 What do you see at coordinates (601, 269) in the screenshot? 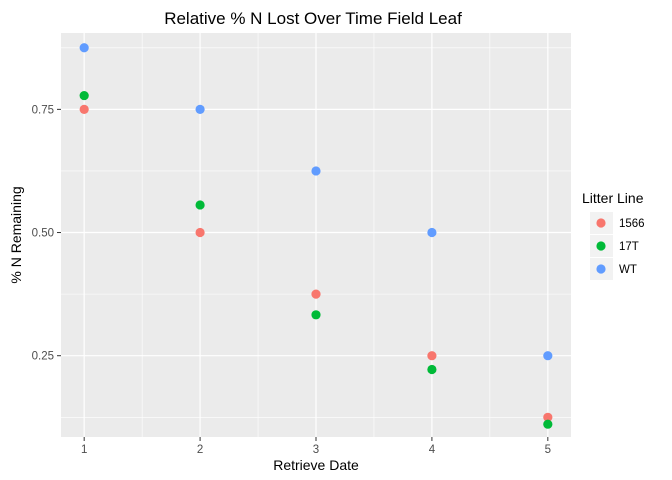
I see `legend-swatch-WT` at bounding box center [601, 269].